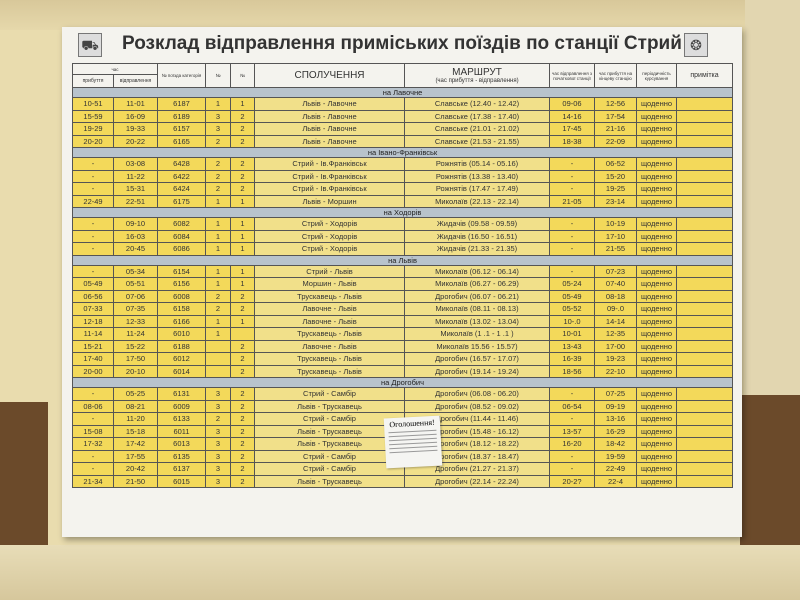 The image size is (800, 600). What do you see at coordinates (572, 116) in the screenshot?
I see `cell-start-departure: 14-16` at bounding box center [572, 116].